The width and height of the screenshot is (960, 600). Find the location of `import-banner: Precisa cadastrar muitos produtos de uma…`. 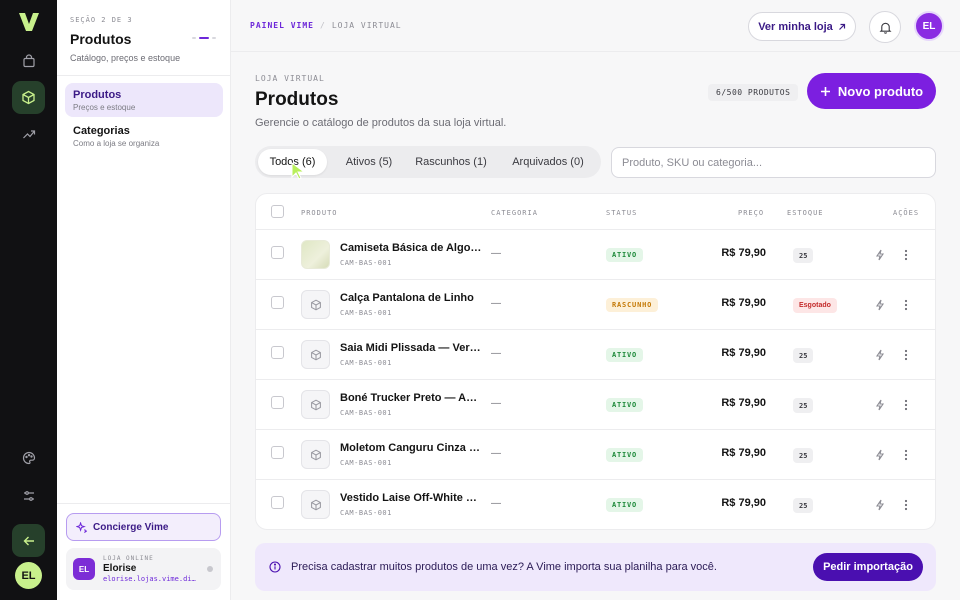

import-banner: Precisa cadastrar muitos produtos de uma… is located at coordinates (595, 567).